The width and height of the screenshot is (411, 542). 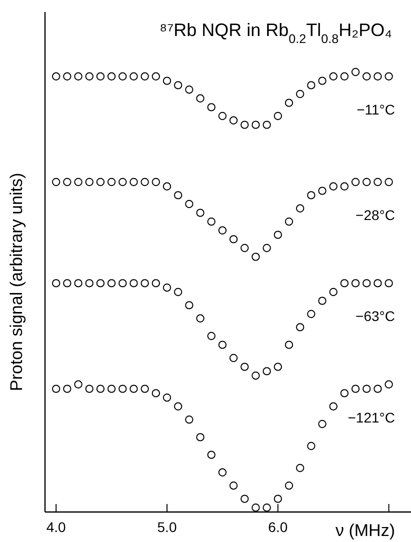 I want to click on series-label: −28°C, so click(x=375, y=215).